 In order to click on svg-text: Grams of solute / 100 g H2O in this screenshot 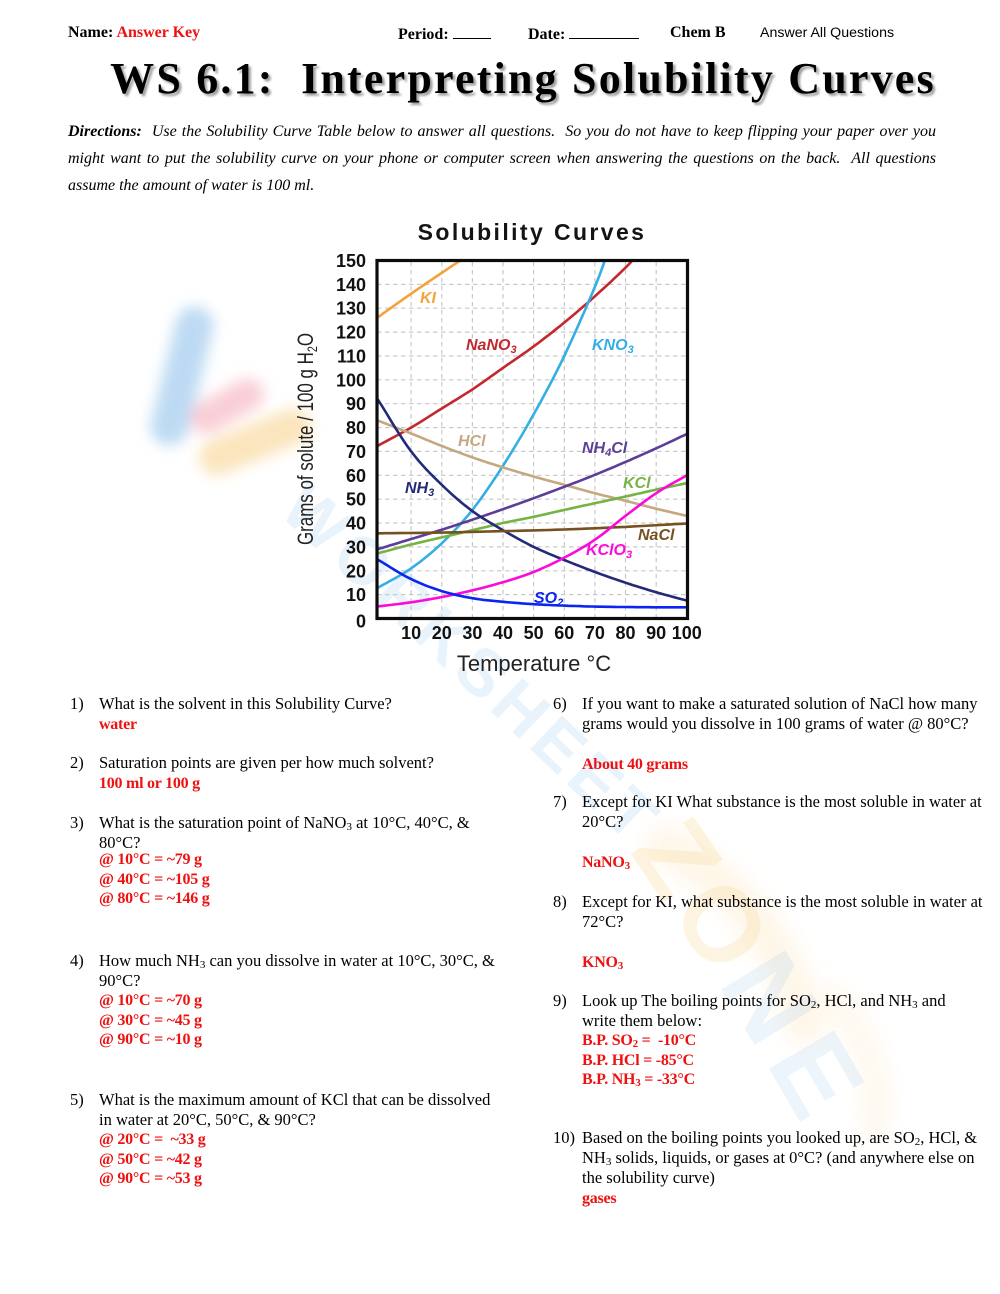, I will do `click(306, 439)`.